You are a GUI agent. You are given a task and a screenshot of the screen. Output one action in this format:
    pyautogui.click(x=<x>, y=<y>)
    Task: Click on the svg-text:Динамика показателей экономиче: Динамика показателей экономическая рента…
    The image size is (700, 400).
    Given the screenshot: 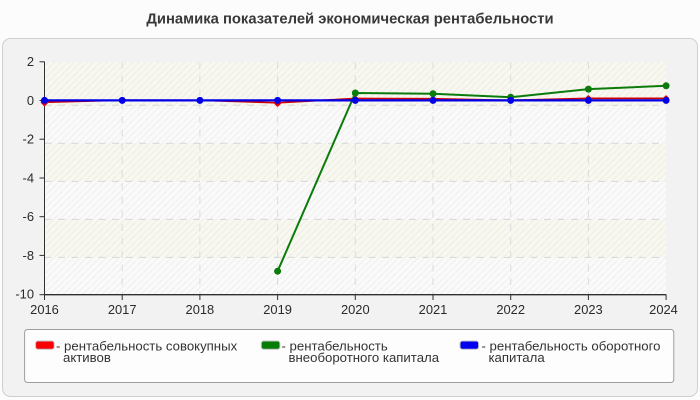 What is the action you would take?
    pyautogui.click(x=349, y=20)
    